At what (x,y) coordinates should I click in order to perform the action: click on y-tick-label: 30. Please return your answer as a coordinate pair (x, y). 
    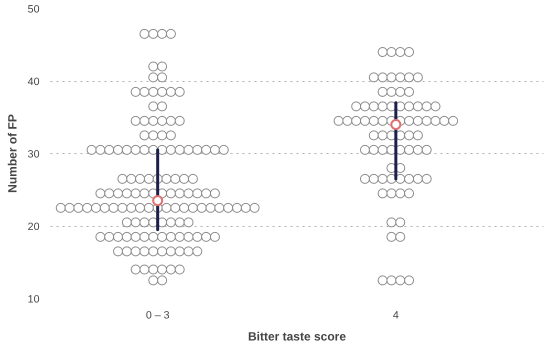
    Looking at the image, I should click on (34, 154).